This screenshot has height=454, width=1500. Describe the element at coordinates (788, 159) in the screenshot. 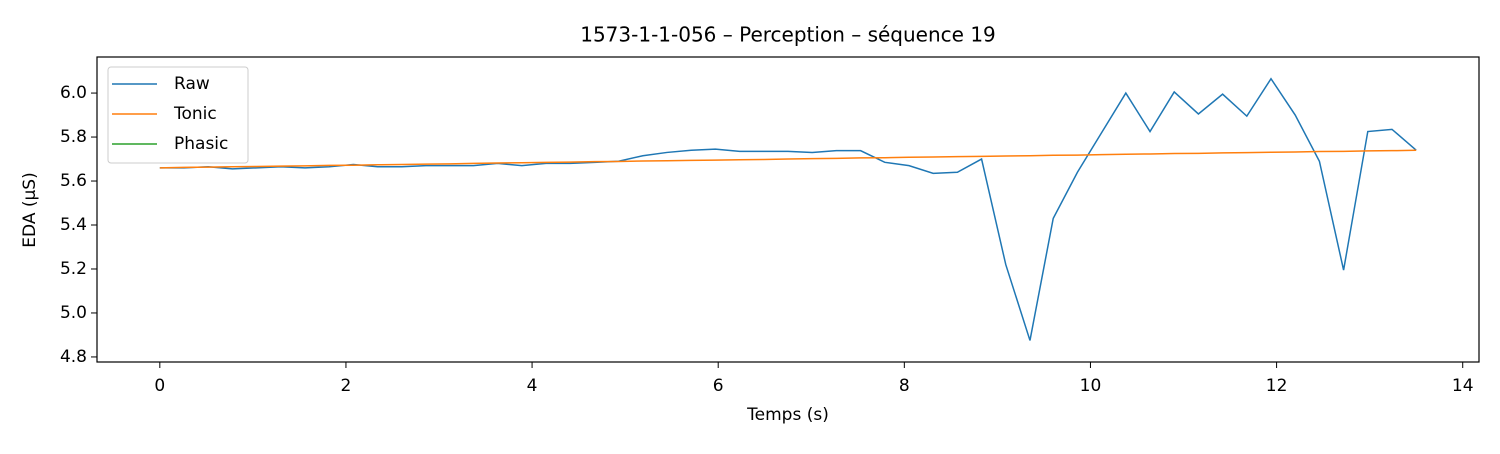

I see `line-series` at that location.